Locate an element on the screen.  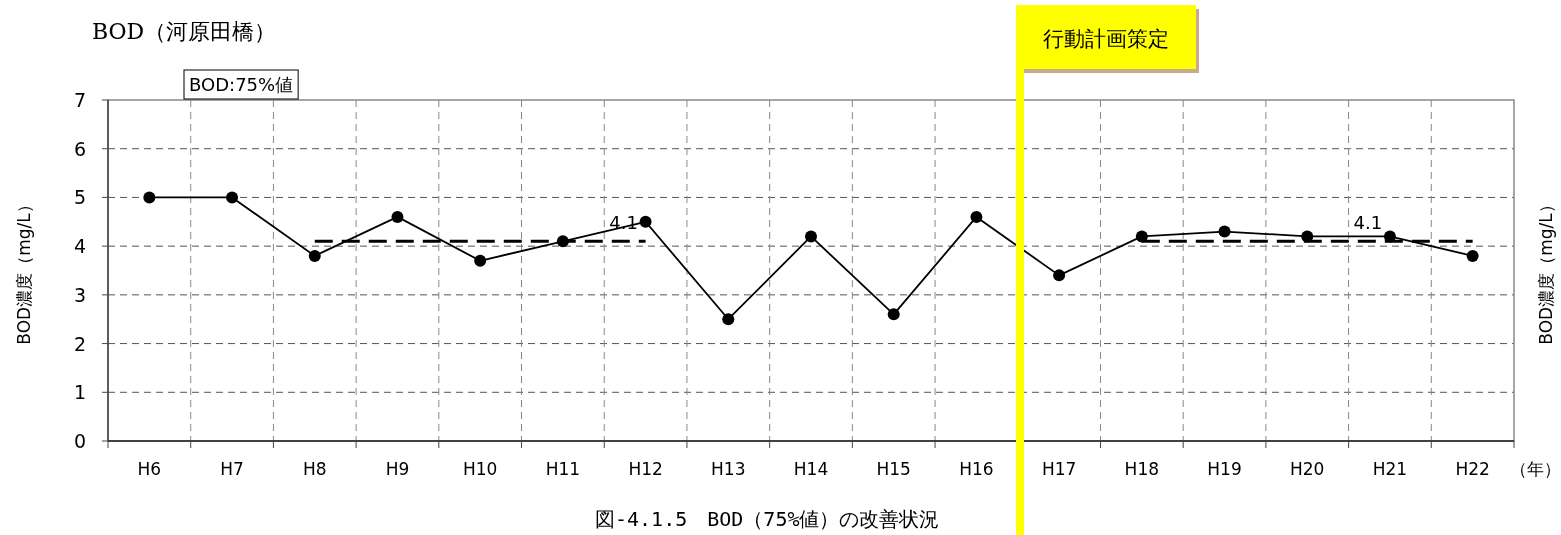
x-tick-label: H17 is located at coordinates (1059, 469).